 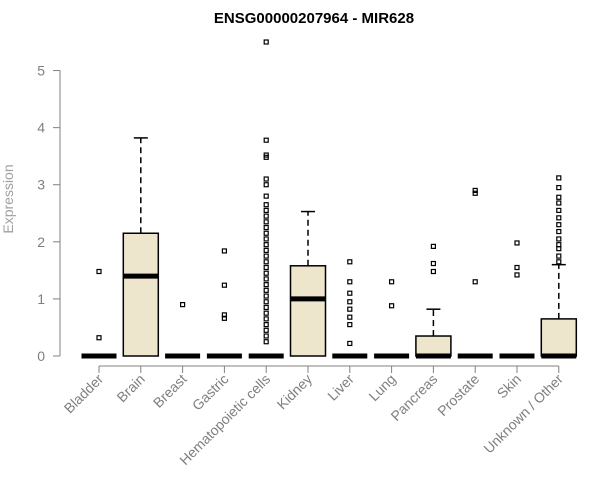 I want to click on y-axis-label: Expression, so click(x=8, y=198).